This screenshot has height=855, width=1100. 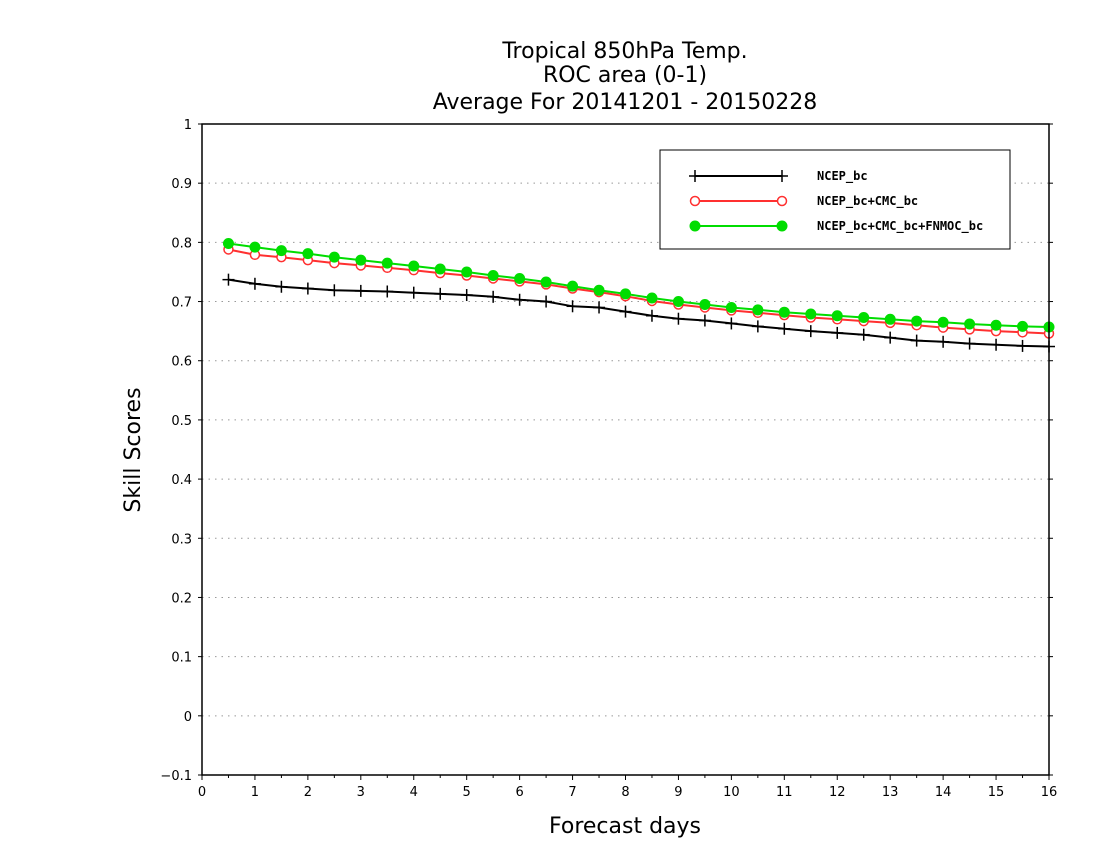 I want to click on x-tick-label: 0, so click(x=202, y=792).